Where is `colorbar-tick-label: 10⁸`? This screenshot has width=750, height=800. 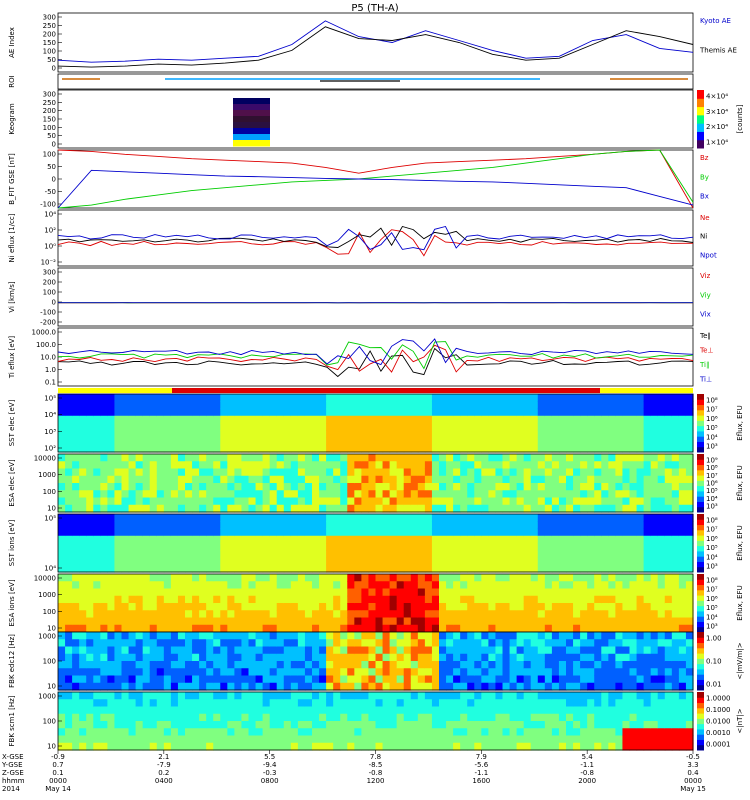
colorbar-tick-label: 10⁸ is located at coordinates (712, 581).